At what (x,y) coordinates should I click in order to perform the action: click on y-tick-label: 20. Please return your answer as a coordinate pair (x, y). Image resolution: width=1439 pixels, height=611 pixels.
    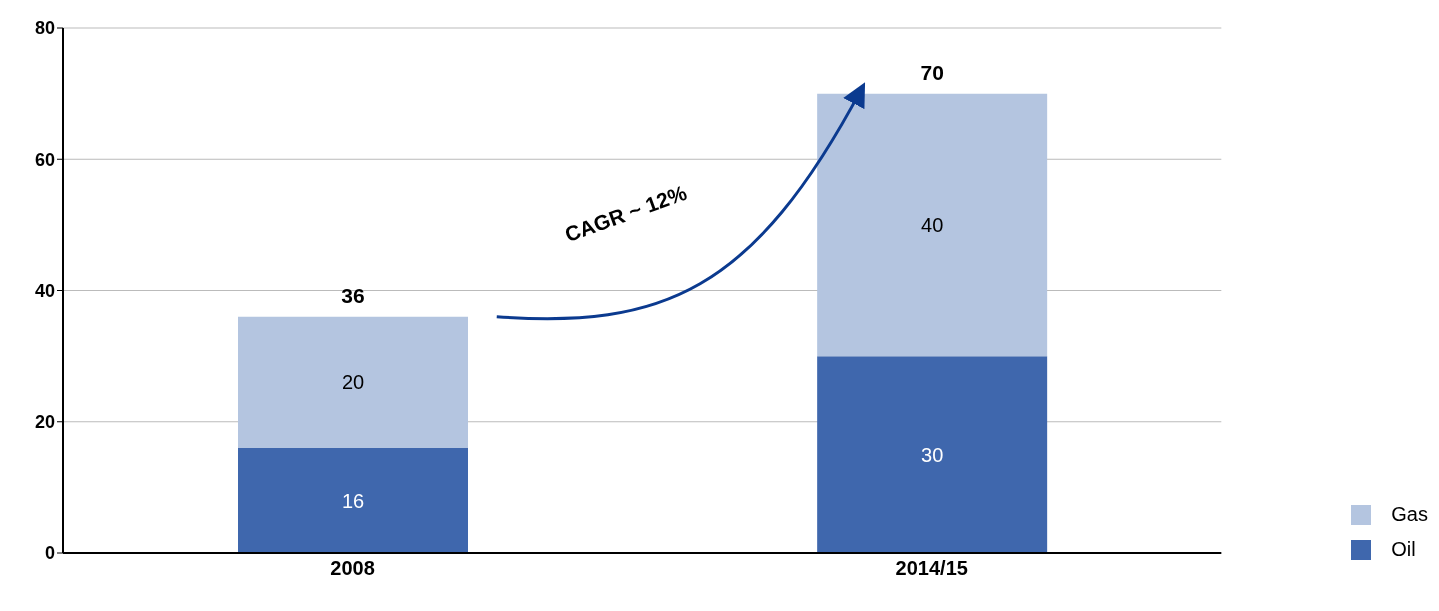
    Looking at the image, I should click on (44, 422).